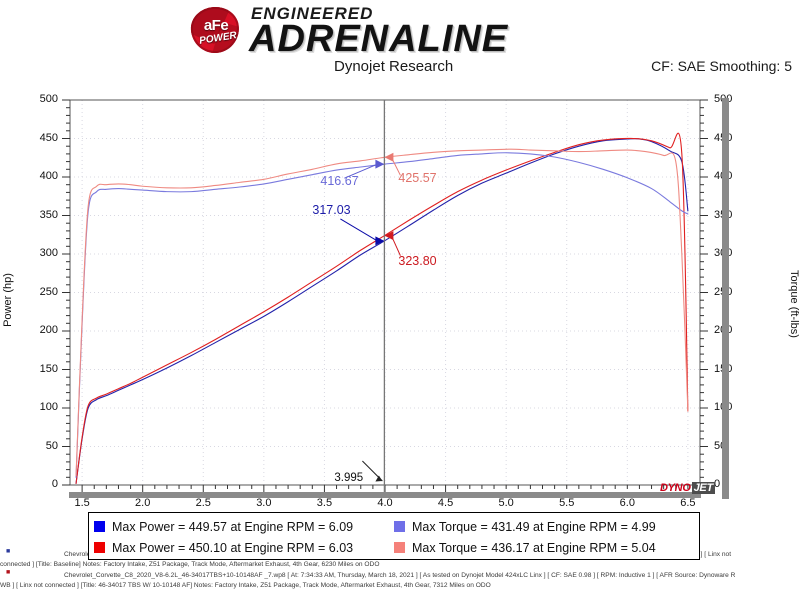 The image size is (800, 600). What do you see at coordinates (703, 488) in the screenshot?
I see `watermark-jet: JET` at bounding box center [703, 488].